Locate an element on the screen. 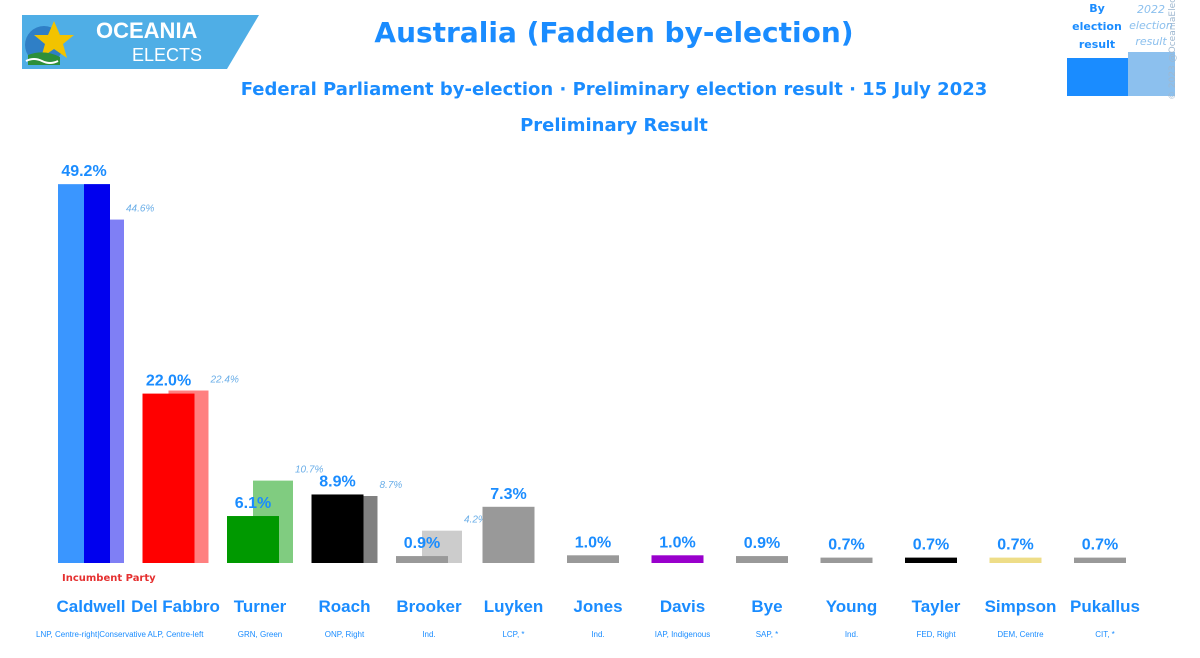  party-label: FED, Right is located at coordinates (936, 634).